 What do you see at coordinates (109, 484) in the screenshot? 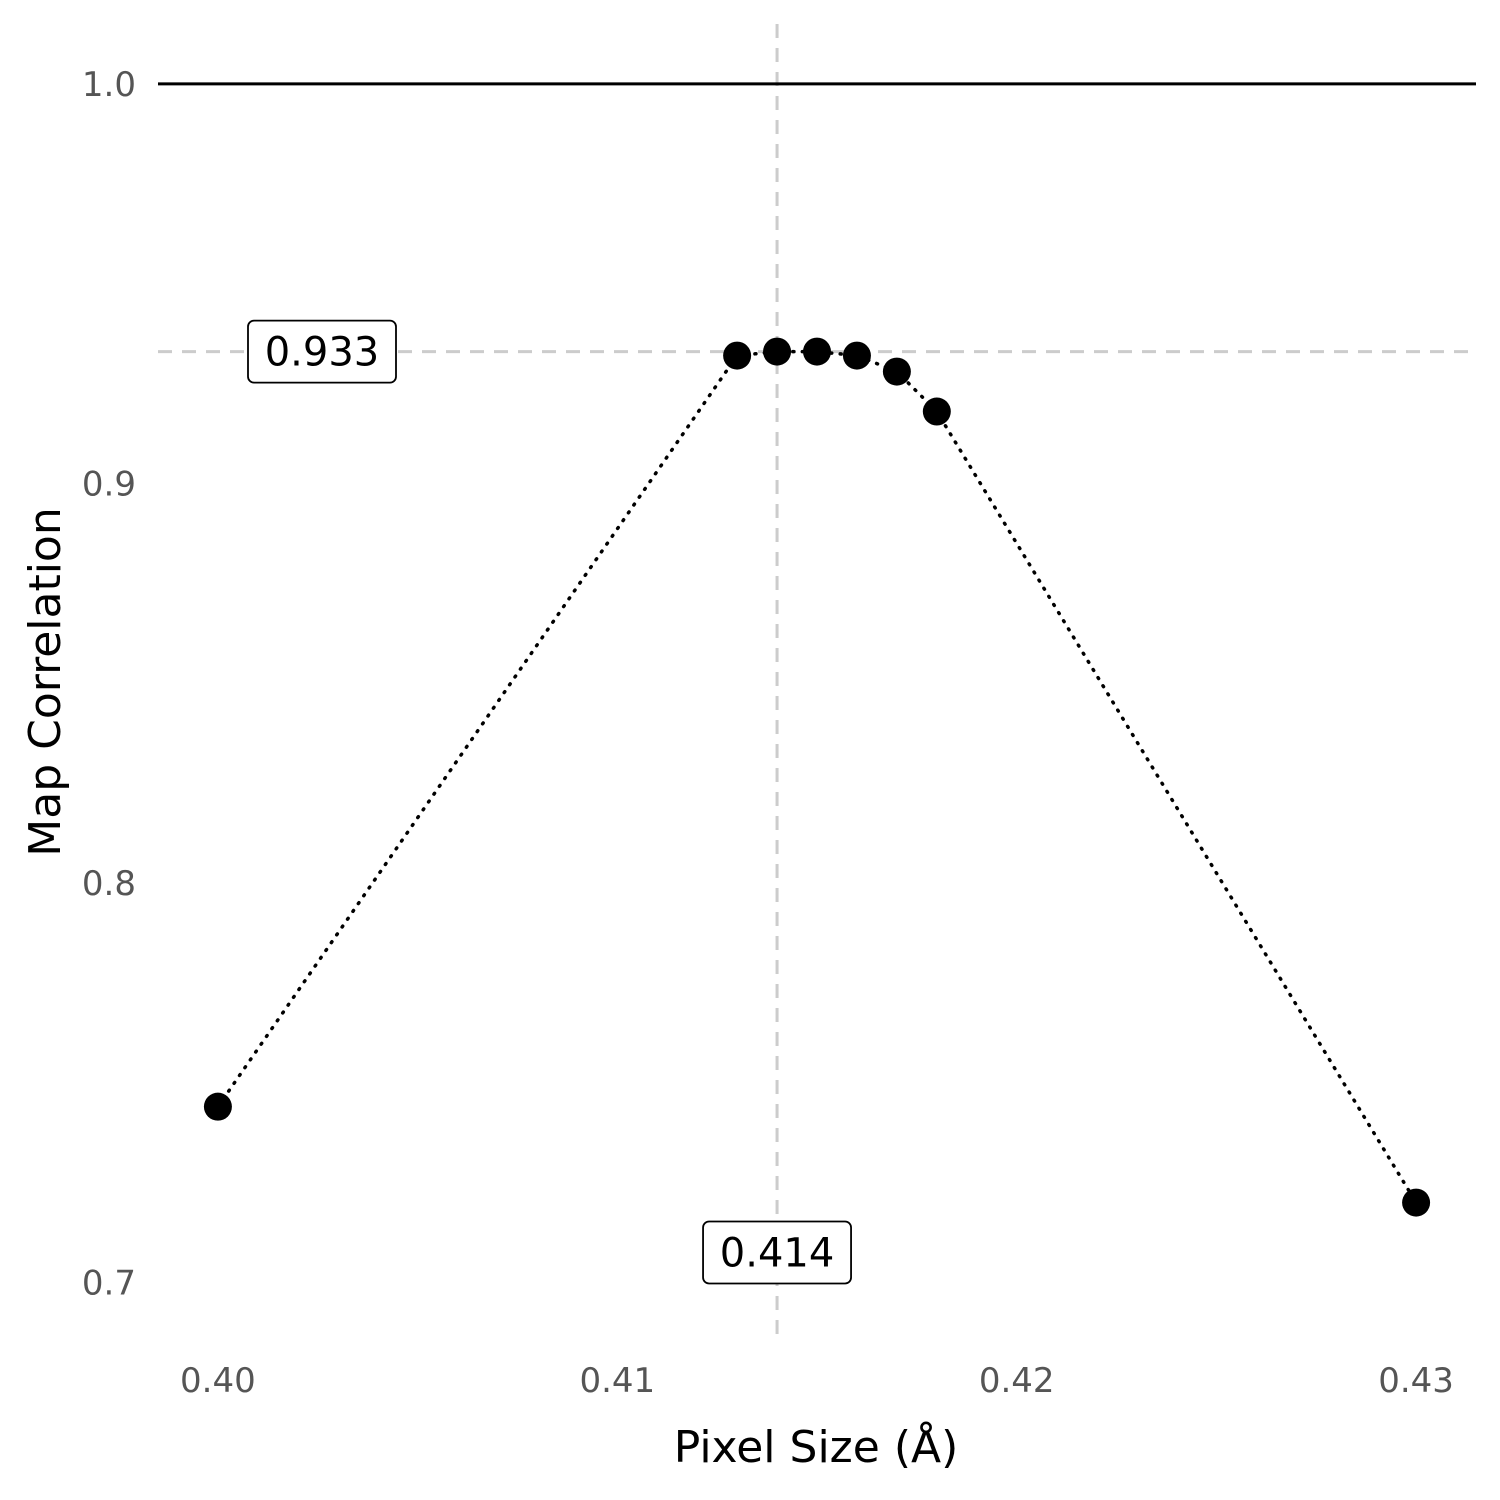
I see `y-tick-label: 0.9` at bounding box center [109, 484].